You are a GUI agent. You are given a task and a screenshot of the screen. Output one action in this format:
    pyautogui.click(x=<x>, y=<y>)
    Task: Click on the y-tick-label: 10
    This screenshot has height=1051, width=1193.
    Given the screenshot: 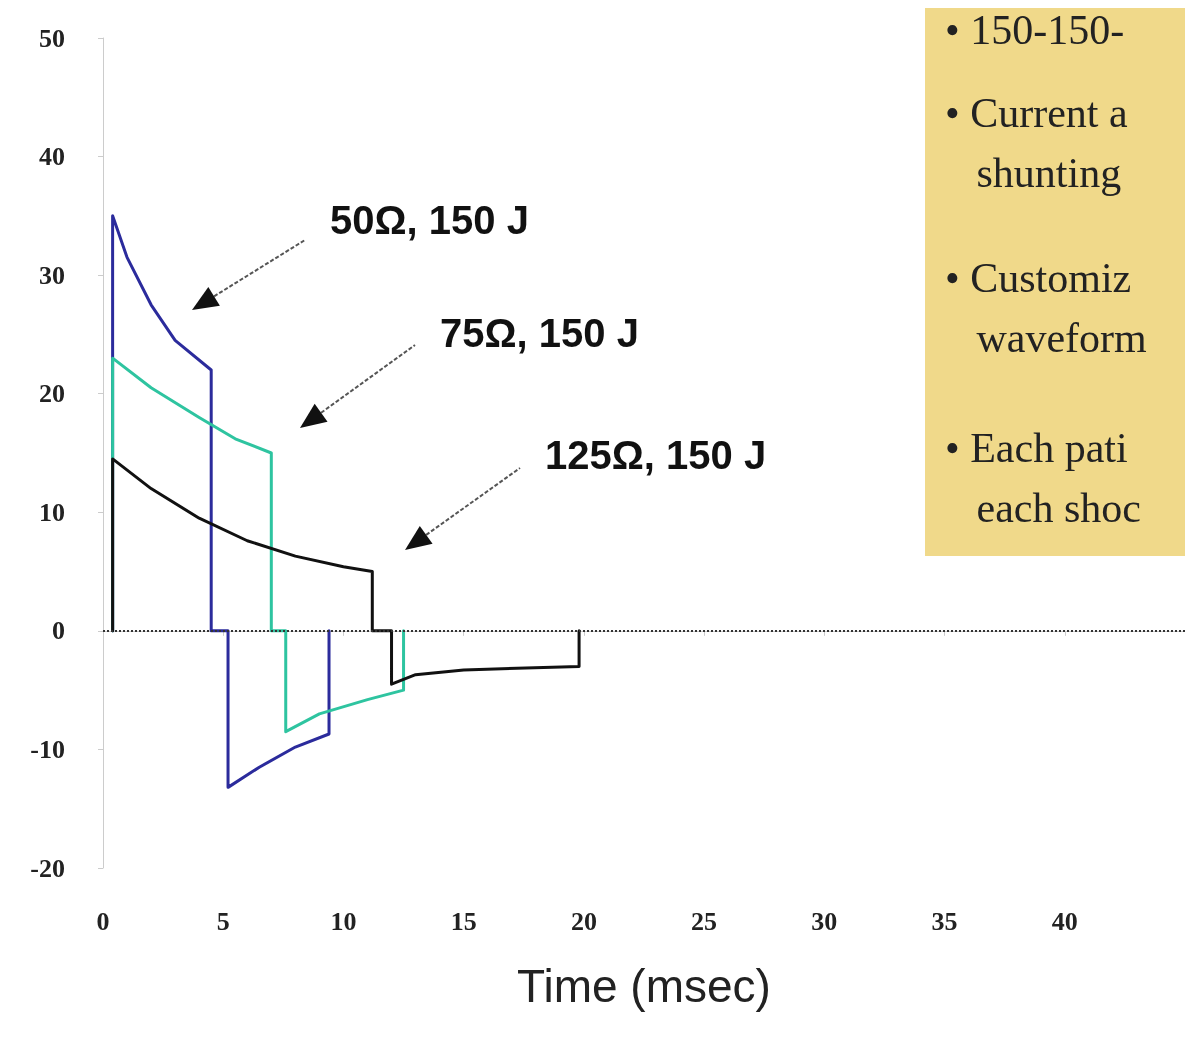 What is the action you would take?
    pyautogui.click(x=52, y=512)
    